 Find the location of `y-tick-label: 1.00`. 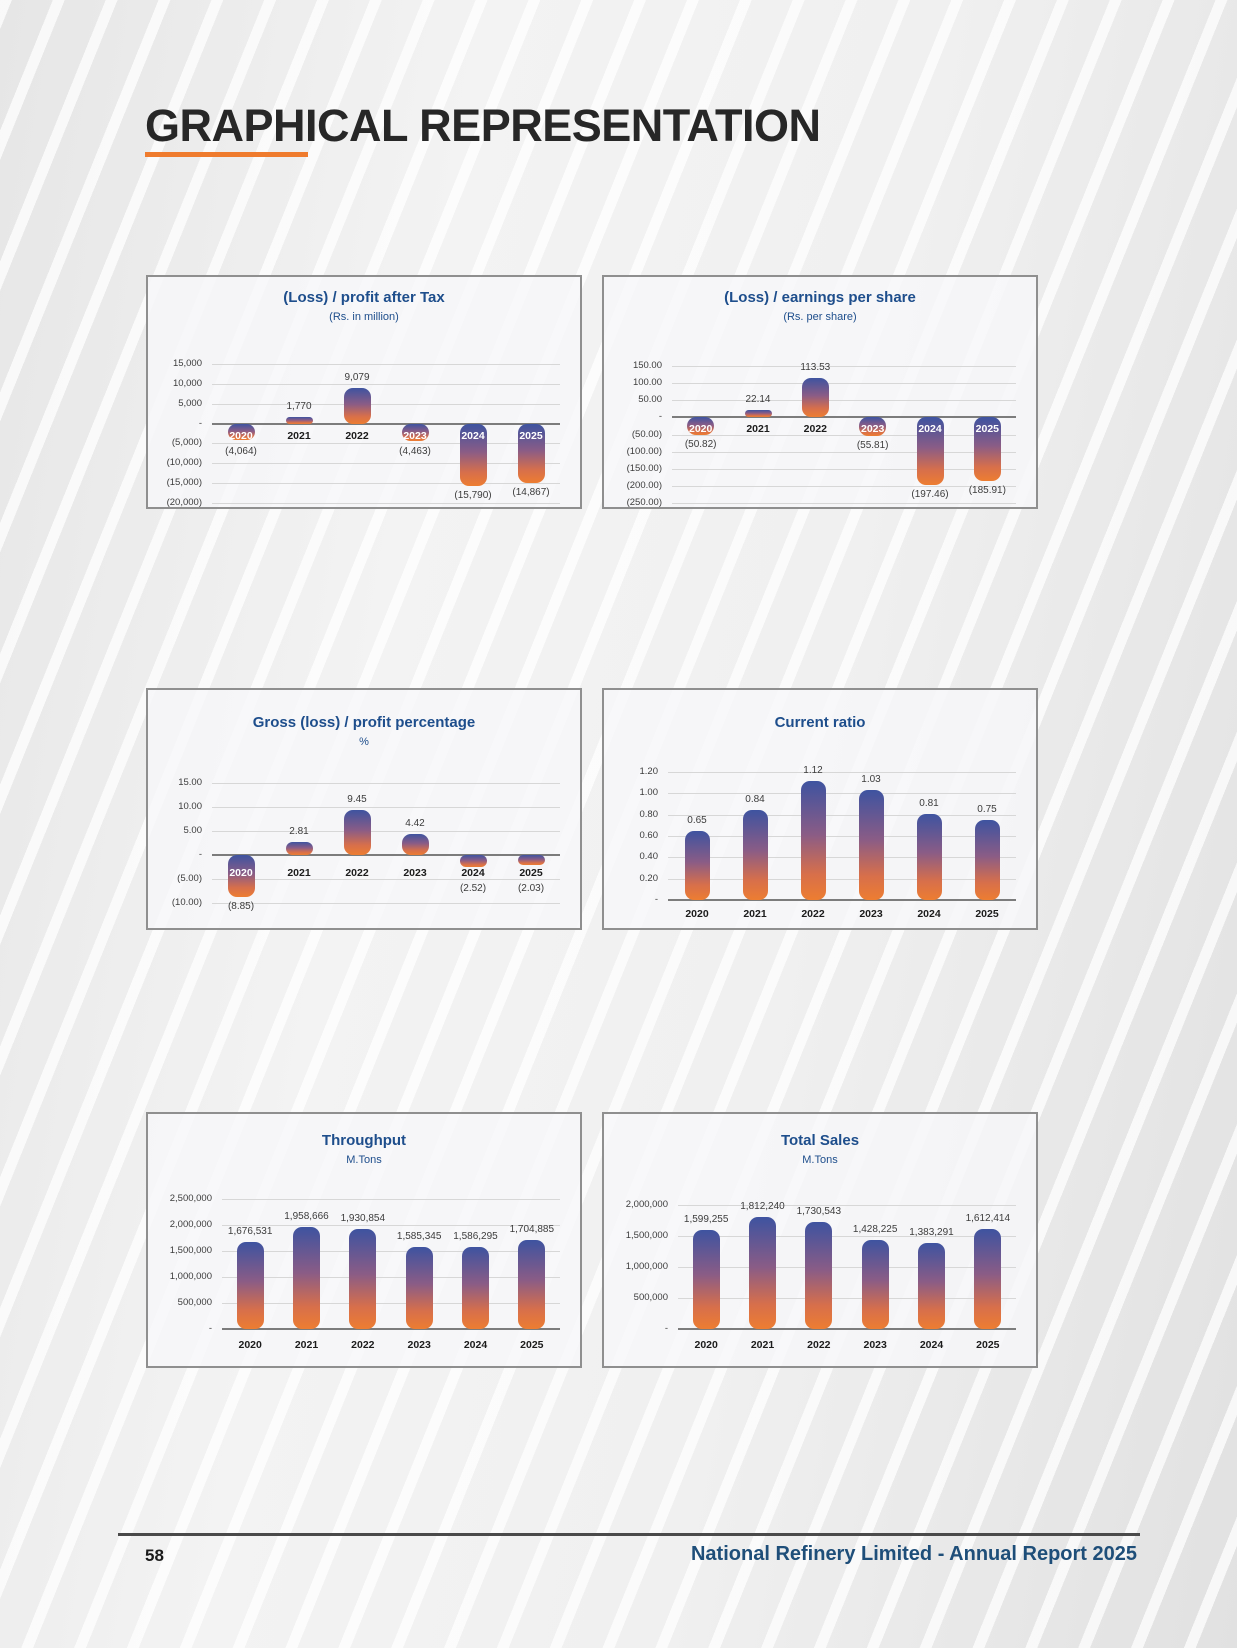

y-tick-label: 1.00 is located at coordinates (649, 793).